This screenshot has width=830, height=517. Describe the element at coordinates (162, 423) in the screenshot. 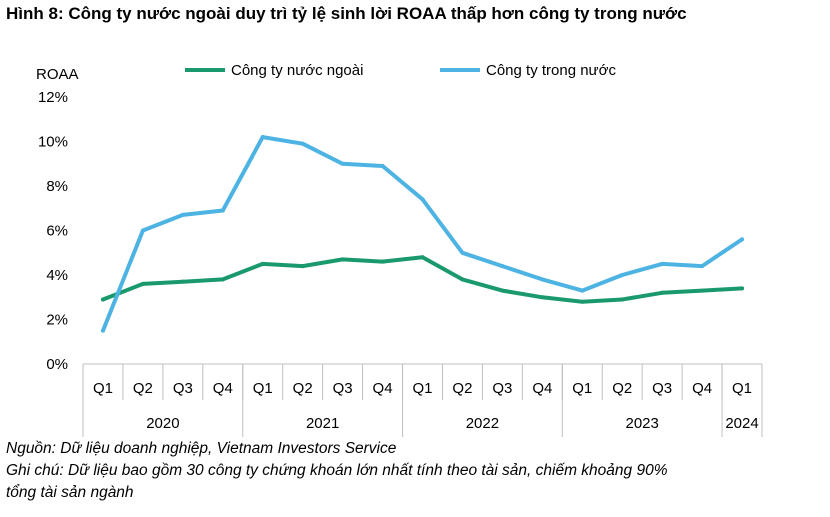

I see `year-label: 2020` at that location.